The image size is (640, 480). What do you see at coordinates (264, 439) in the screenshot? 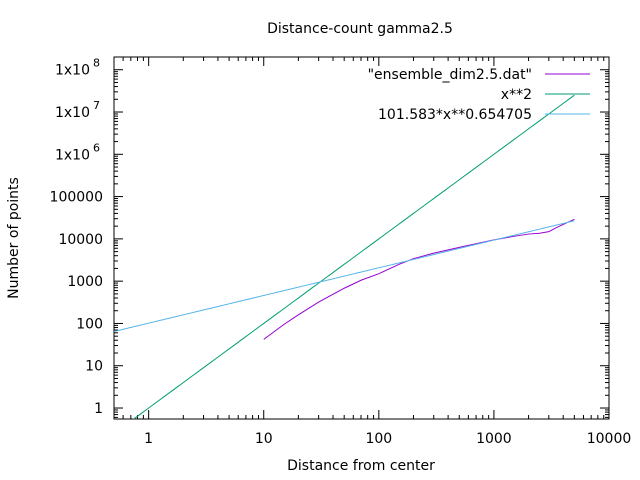
I see `x-tick-label: 10` at bounding box center [264, 439].